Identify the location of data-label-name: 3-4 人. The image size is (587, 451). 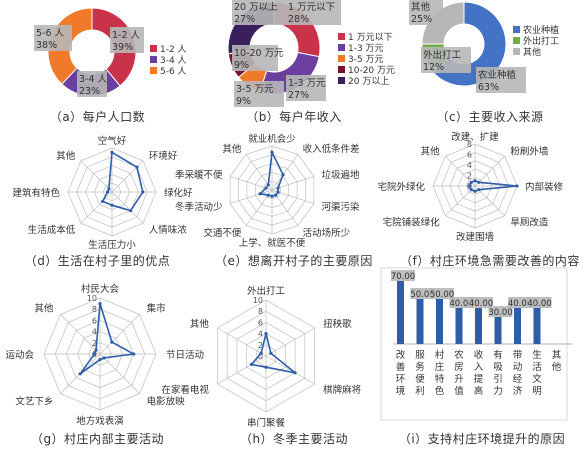
(93, 79).